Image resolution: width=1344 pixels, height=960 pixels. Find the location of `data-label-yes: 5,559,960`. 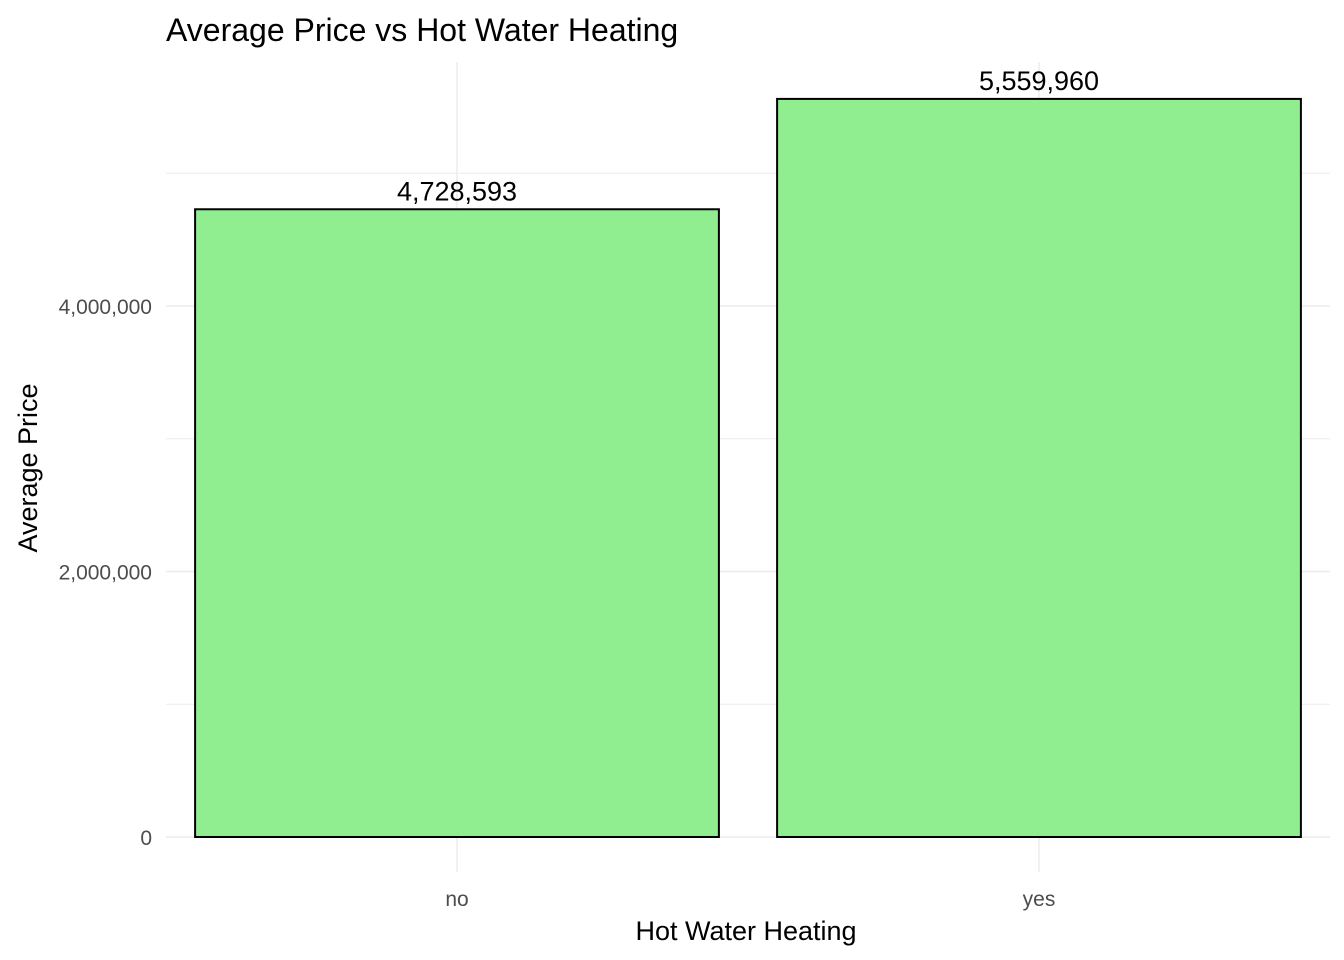

data-label-yes: 5,559,960 is located at coordinates (1039, 81).